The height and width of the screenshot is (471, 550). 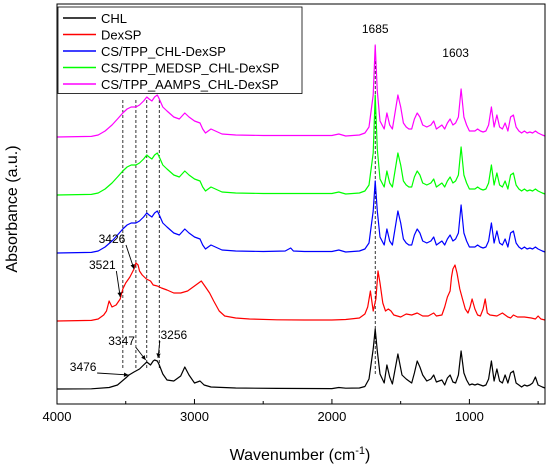 I want to click on annotation-arrow, so click(x=113, y=374).